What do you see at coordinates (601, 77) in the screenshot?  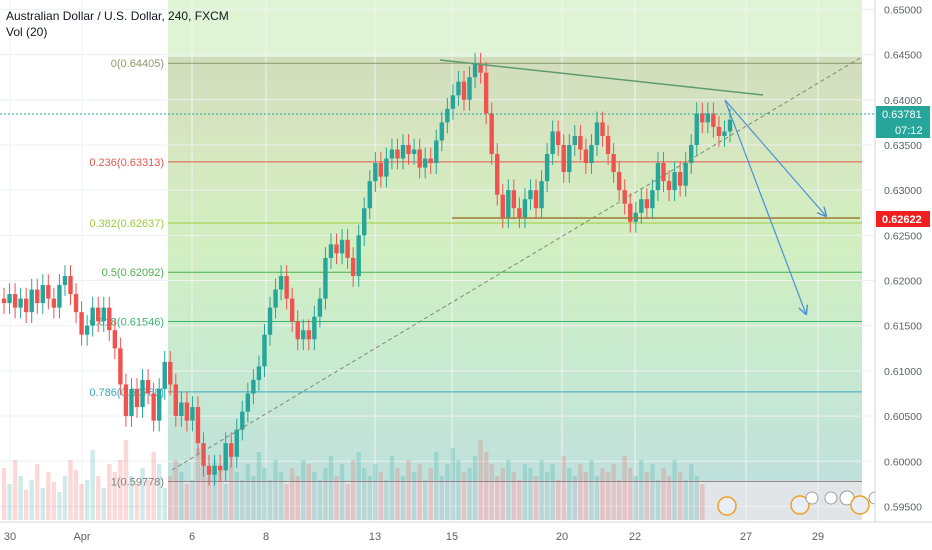 I see `descending-trendline` at bounding box center [601, 77].